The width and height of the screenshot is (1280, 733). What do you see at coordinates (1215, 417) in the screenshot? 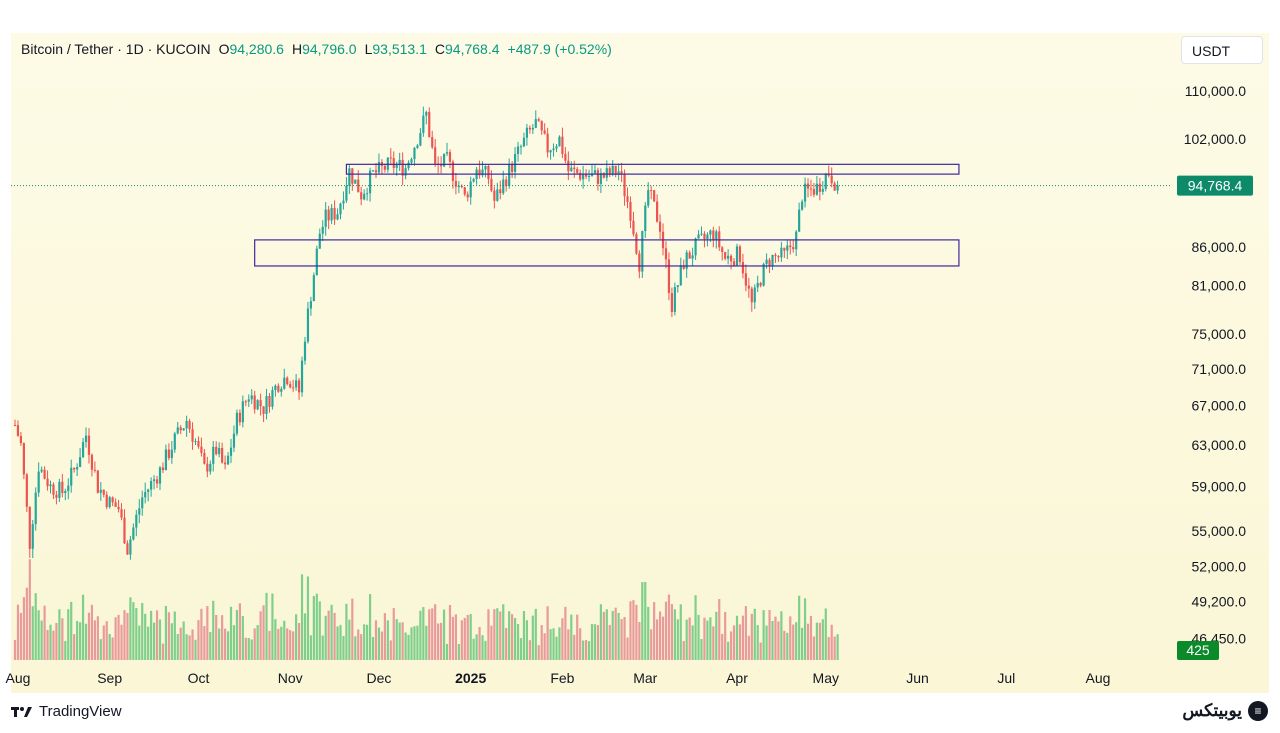
I see `badges: 94,768.4 425` at bounding box center [1215, 417].